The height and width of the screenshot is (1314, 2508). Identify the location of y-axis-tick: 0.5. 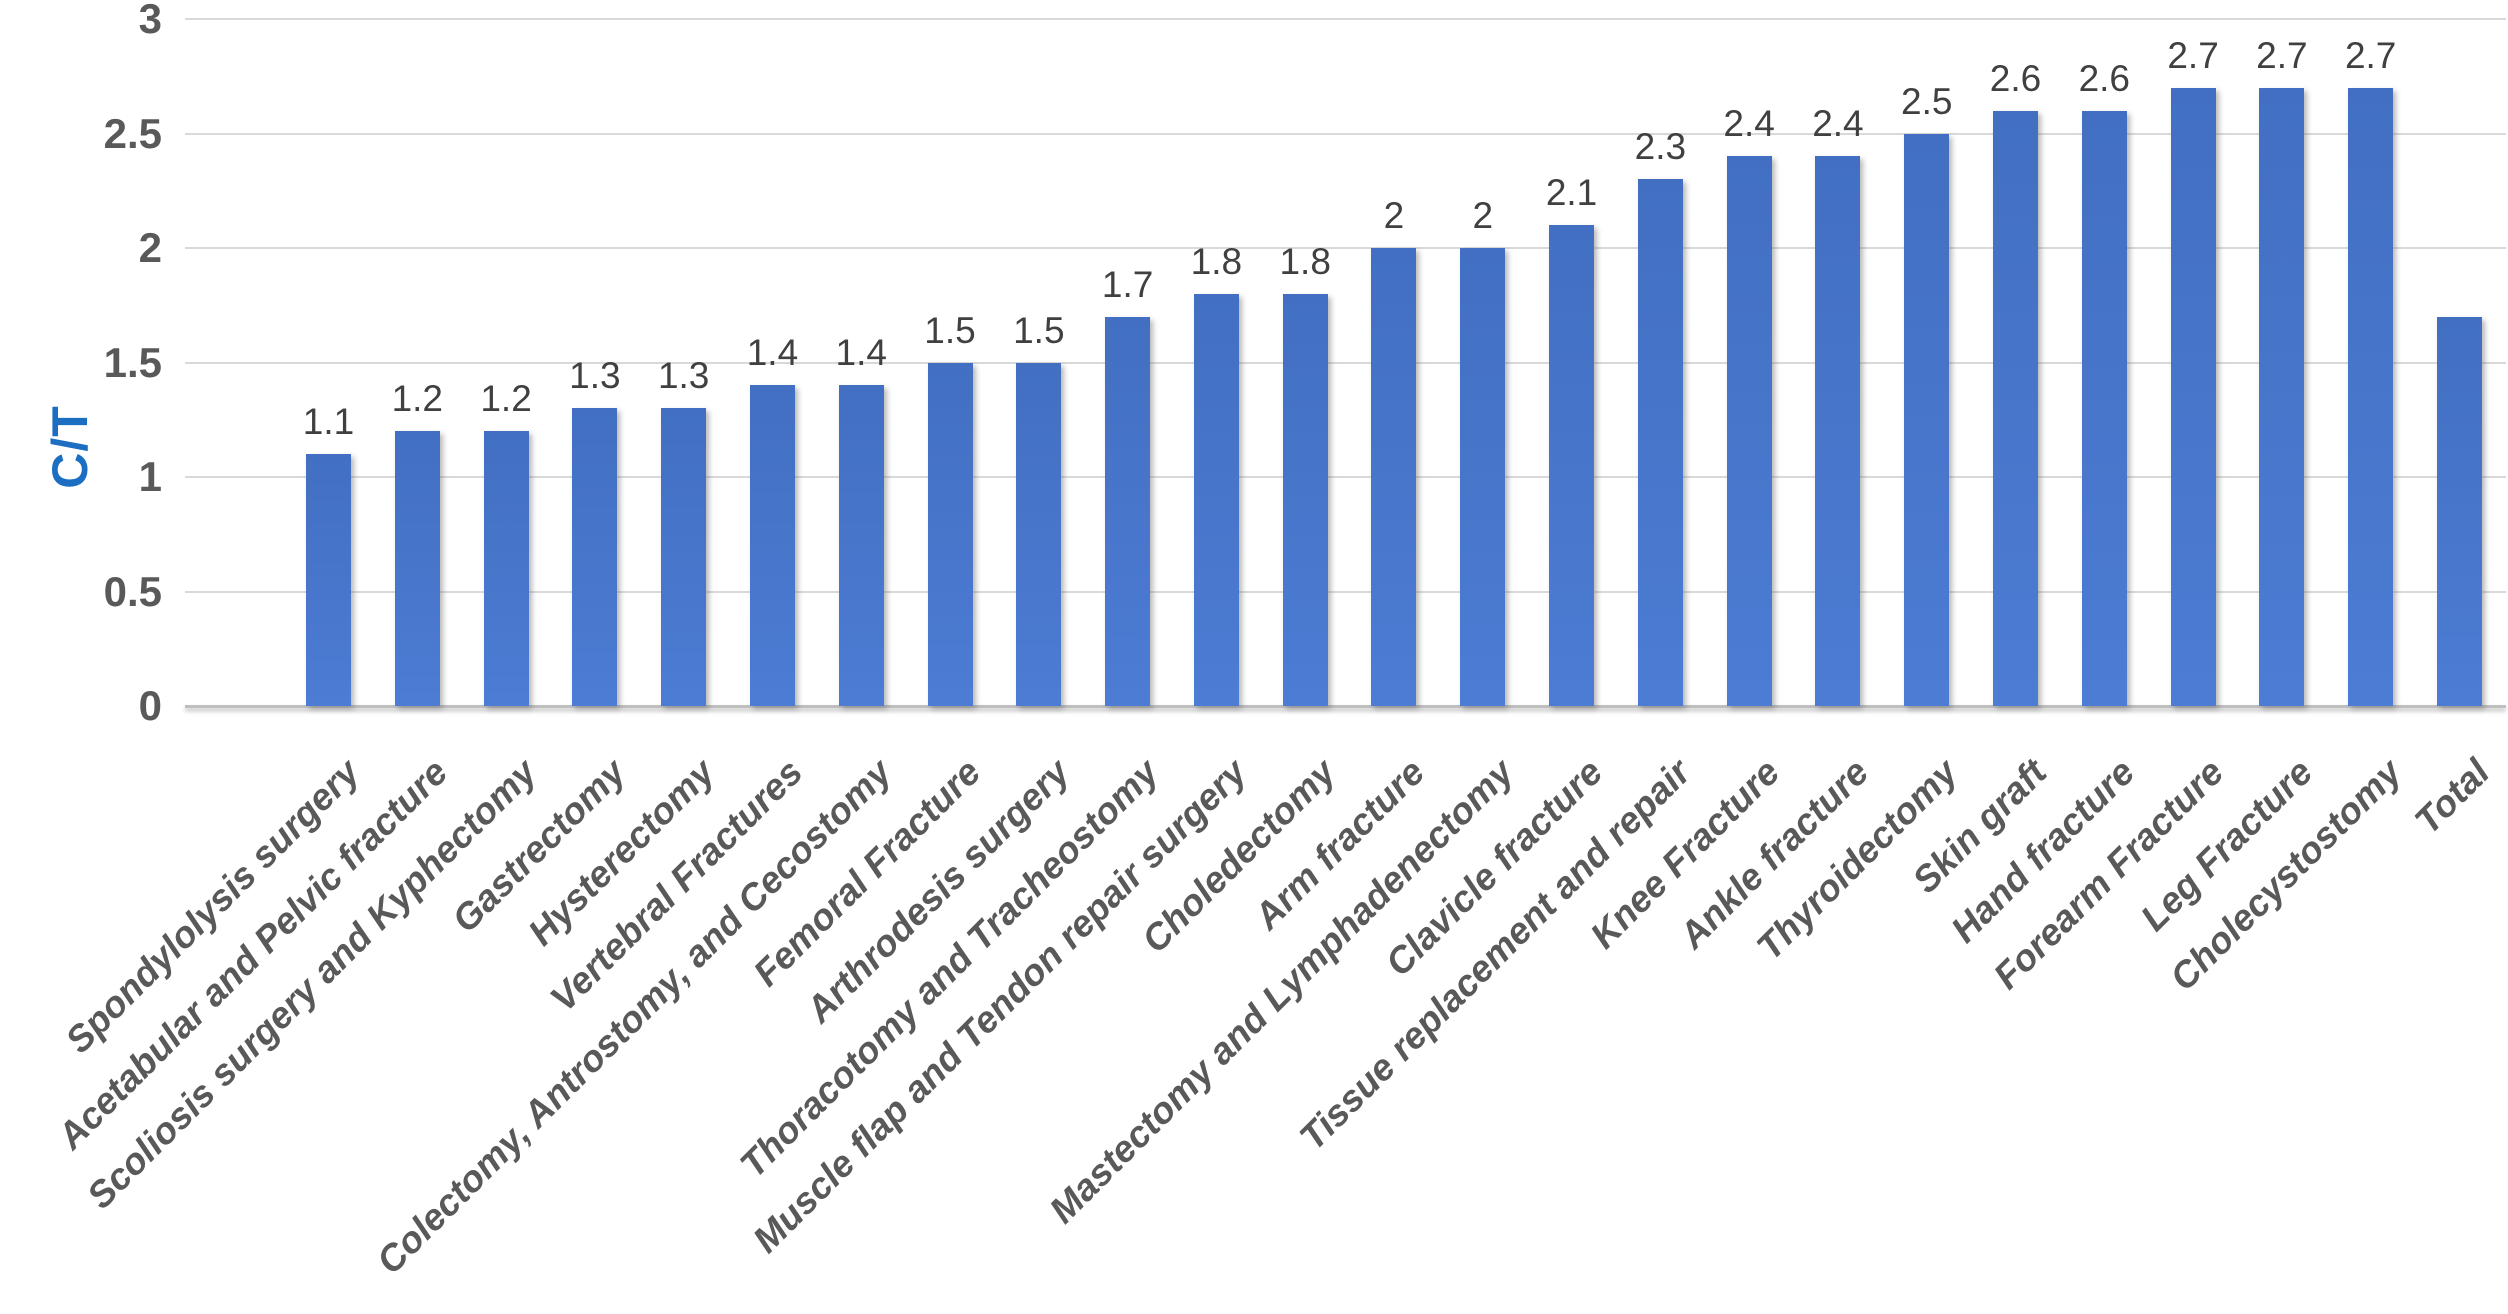
(132, 591).